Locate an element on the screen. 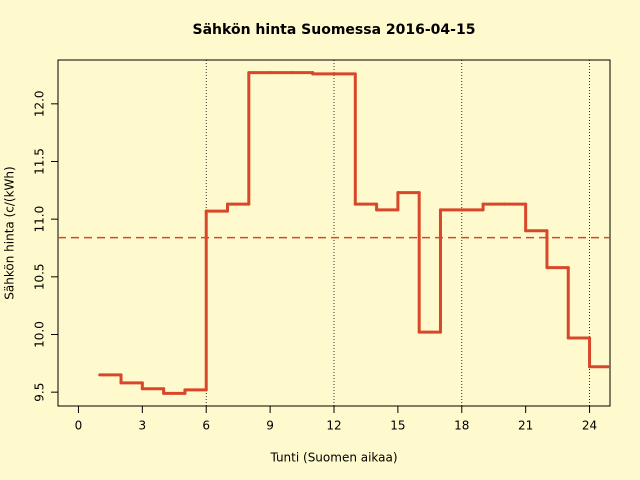 The height and width of the screenshot is (480, 640). y-tick-label: 11.5 is located at coordinates (40, 161).